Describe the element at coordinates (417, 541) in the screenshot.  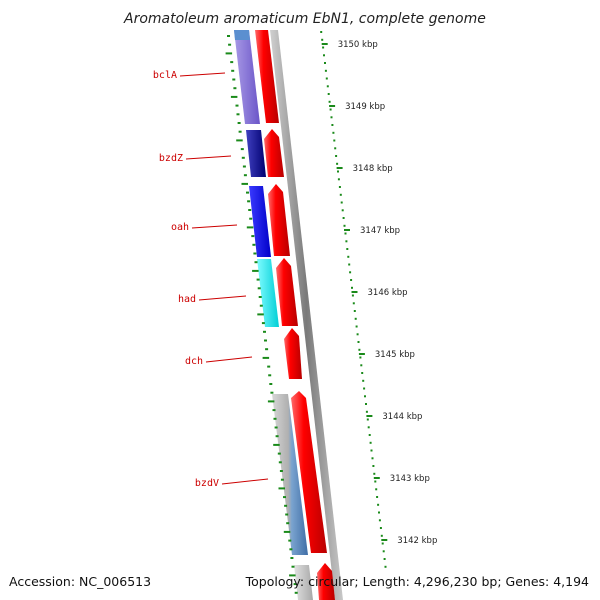
I see `kbp-label: 3142 kbp` at that location.